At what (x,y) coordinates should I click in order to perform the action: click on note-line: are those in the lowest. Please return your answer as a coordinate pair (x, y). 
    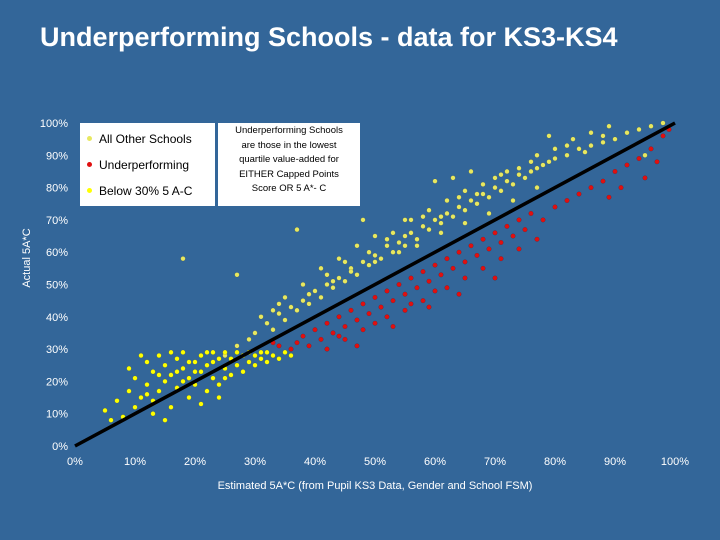
    Looking at the image, I should click on (289, 145).